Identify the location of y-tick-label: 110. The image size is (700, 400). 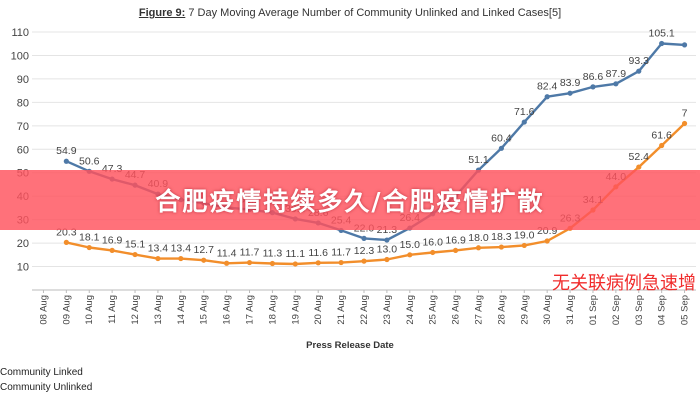
(20, 33).